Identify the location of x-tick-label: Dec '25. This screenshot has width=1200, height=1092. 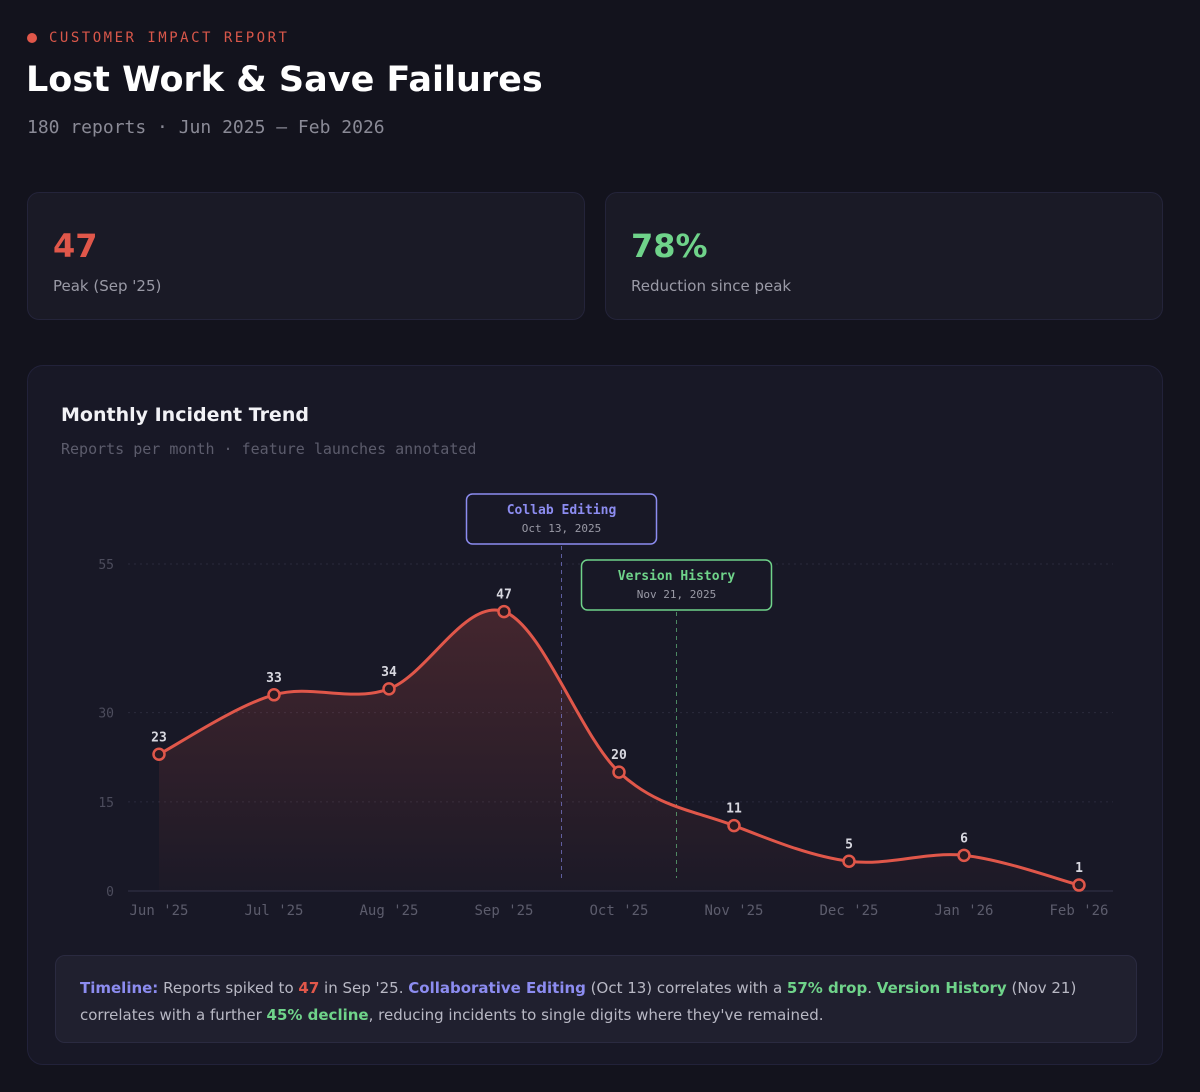
(848, 911).